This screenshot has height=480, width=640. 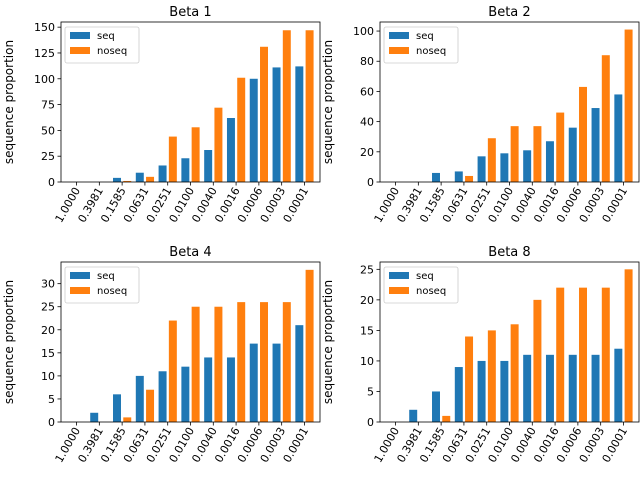 What do you see at coordinates (367, 122) in the screenshot?
I see `y-tick-label: 40` at bounding box center [367, 122].